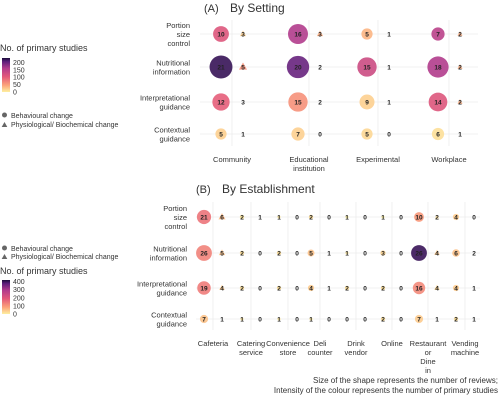  I want to click on row-label: size, so click(183, 34).